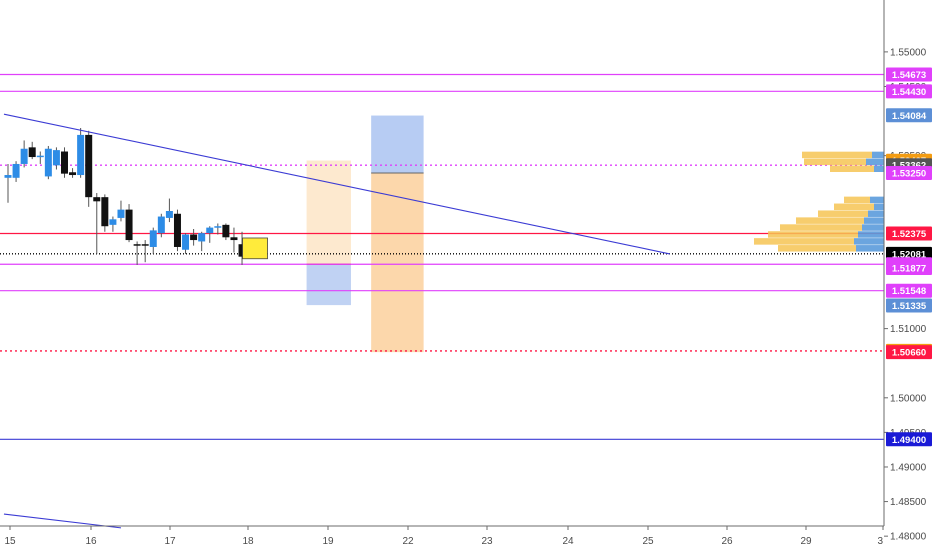  I want to click on x-tick-label: 29, so click(806, 541).